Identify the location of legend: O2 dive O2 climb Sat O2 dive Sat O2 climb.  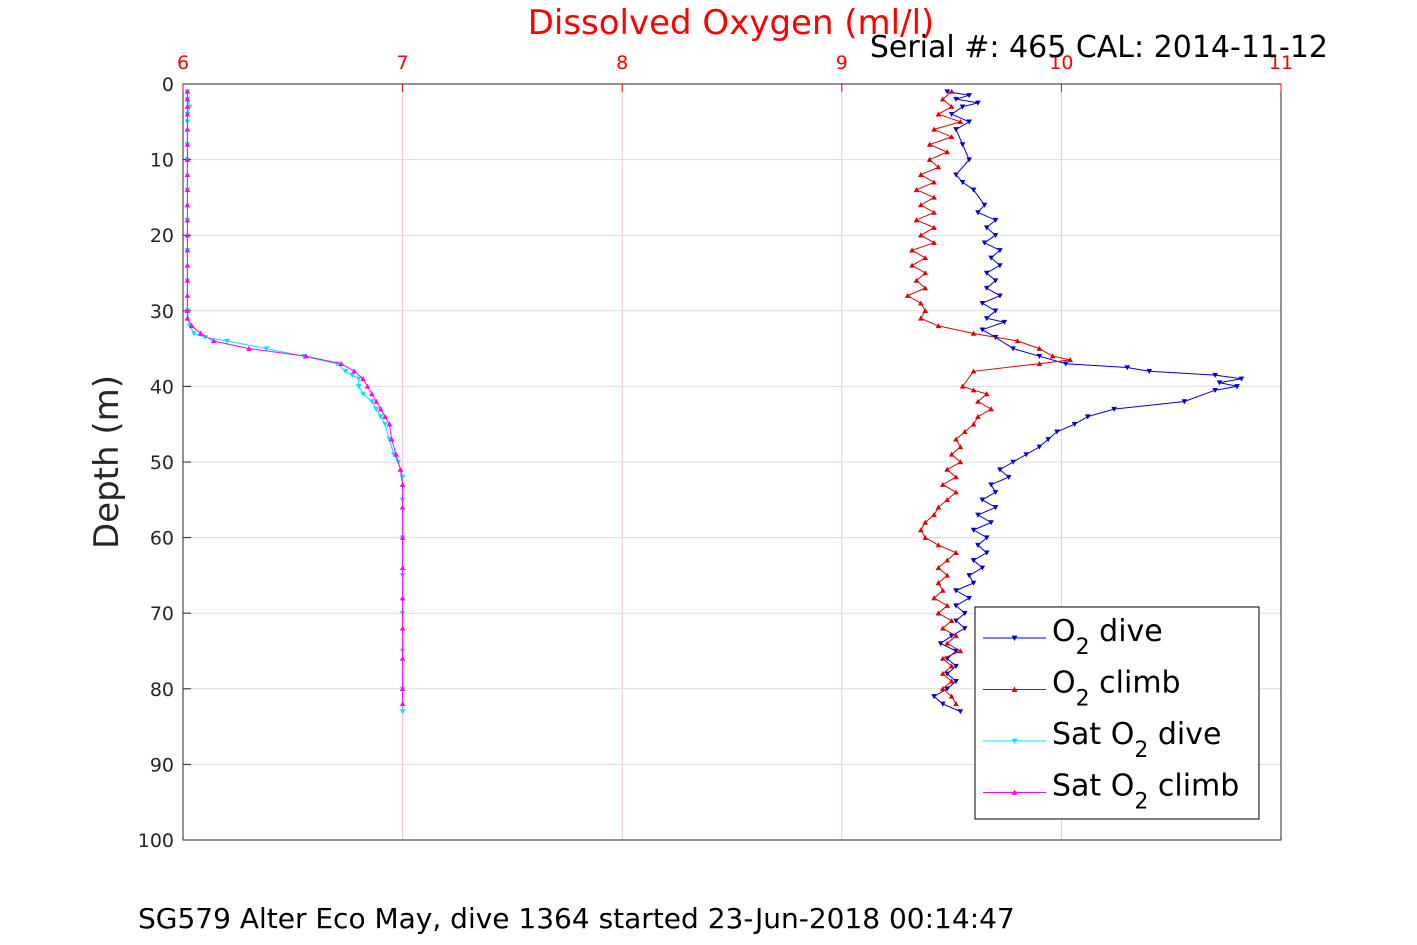
(1117, 713).